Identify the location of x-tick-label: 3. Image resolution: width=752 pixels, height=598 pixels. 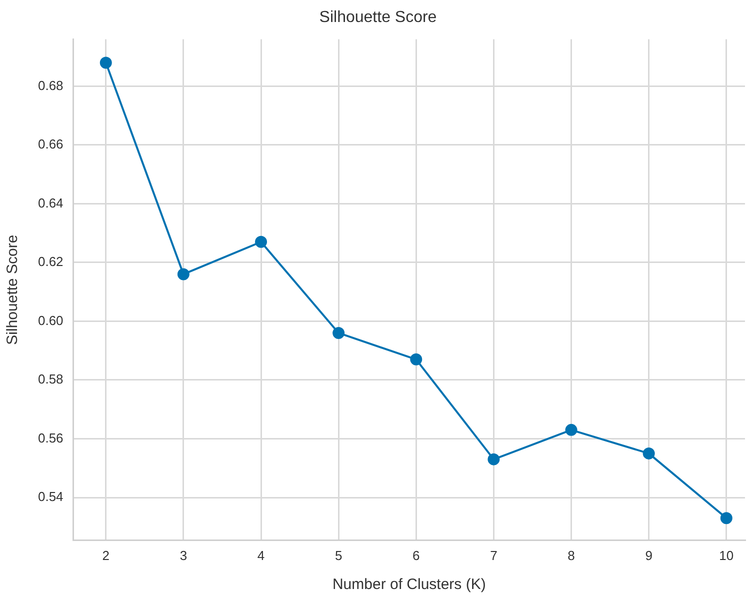
(184, 555).